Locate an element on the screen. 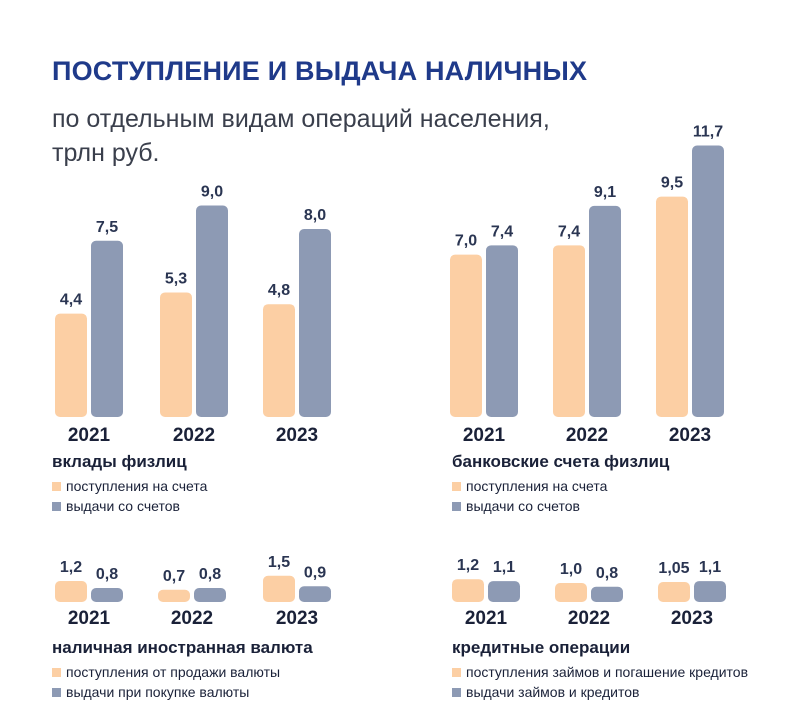 The image size is (800, 711). legend-item-inflow: поступления займов и погашение кредитов is located at coordinates (600, 672).